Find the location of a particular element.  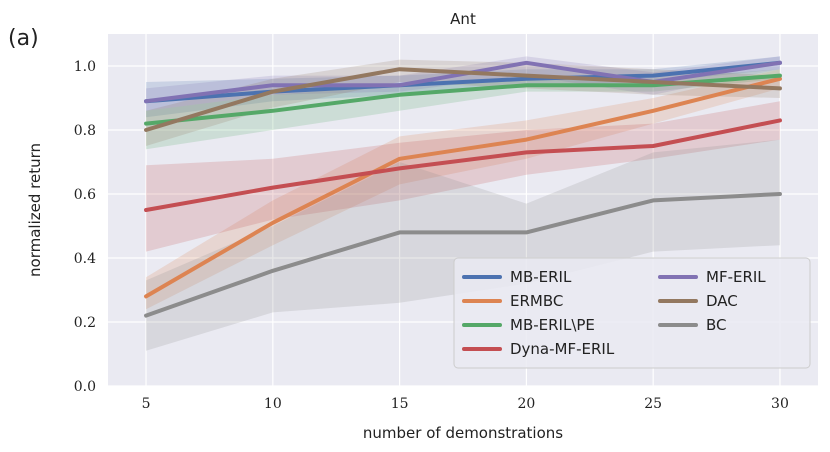

y-tick-label: 0.6 is located at coordinates (85, 195).